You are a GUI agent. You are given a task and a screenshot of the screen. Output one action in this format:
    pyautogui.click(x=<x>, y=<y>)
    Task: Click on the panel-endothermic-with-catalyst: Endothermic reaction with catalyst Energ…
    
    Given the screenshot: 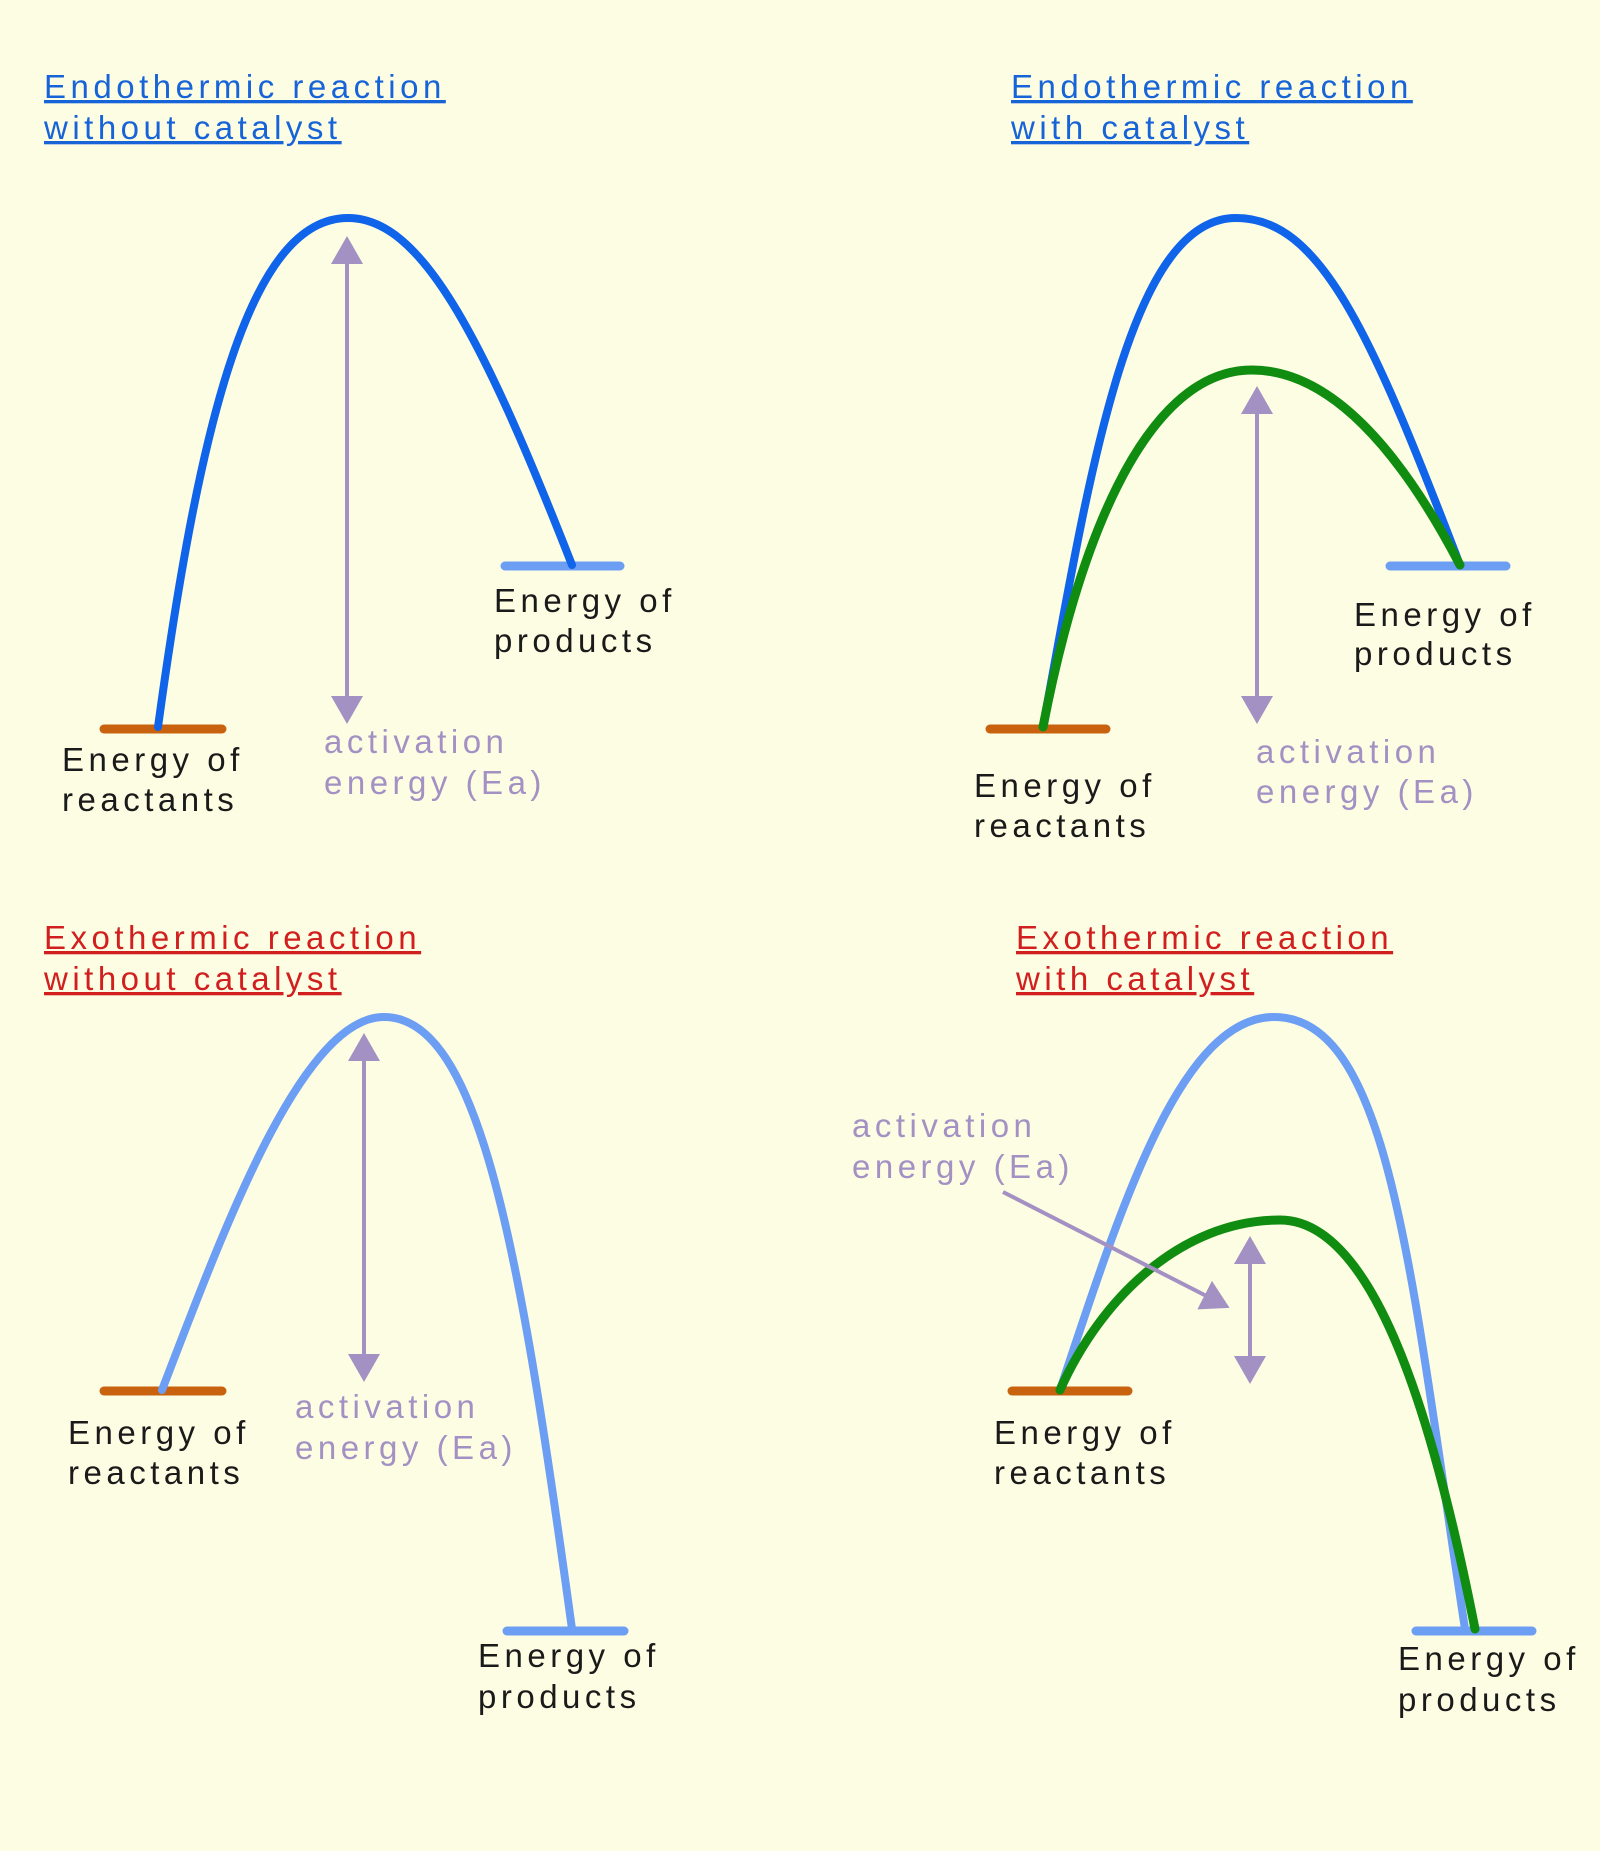 What is the action you would take?
    pyautogui.click(x=1255, y=456)
    